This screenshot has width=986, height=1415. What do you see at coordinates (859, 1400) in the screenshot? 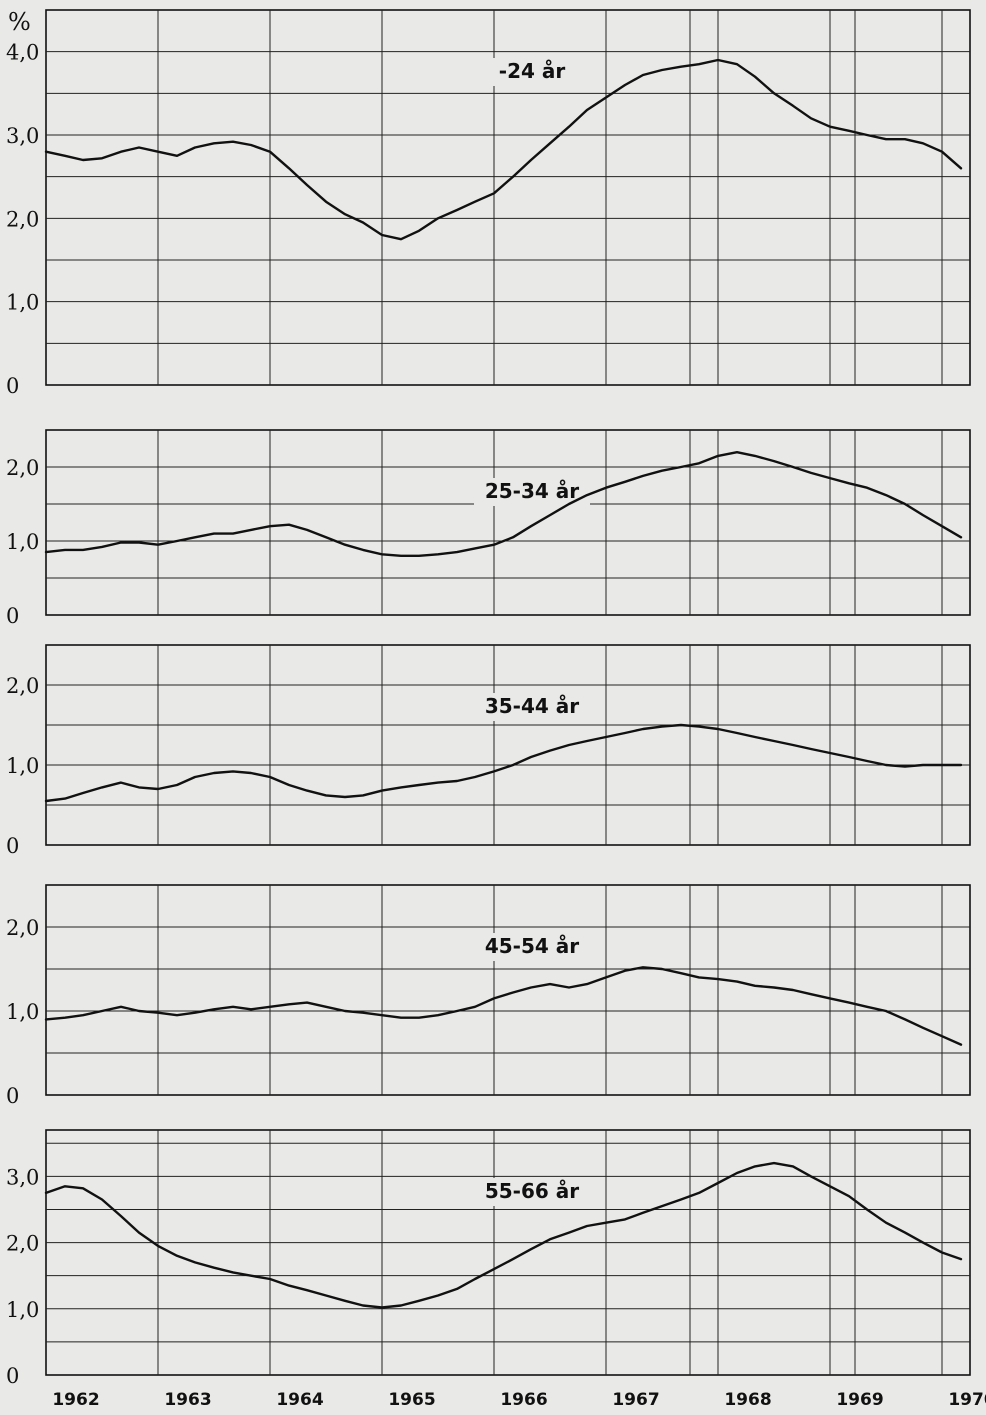
I see `x-tick-label: 1969` at bounding box center [859, 1400].